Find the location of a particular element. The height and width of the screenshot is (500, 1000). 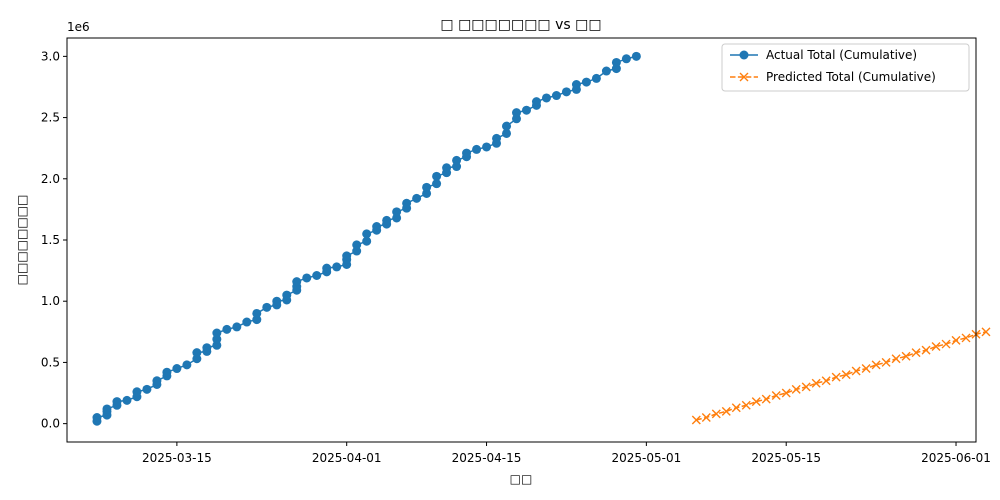

x-tick-label: 2025-05-15 is located at coordinates (786, 458).